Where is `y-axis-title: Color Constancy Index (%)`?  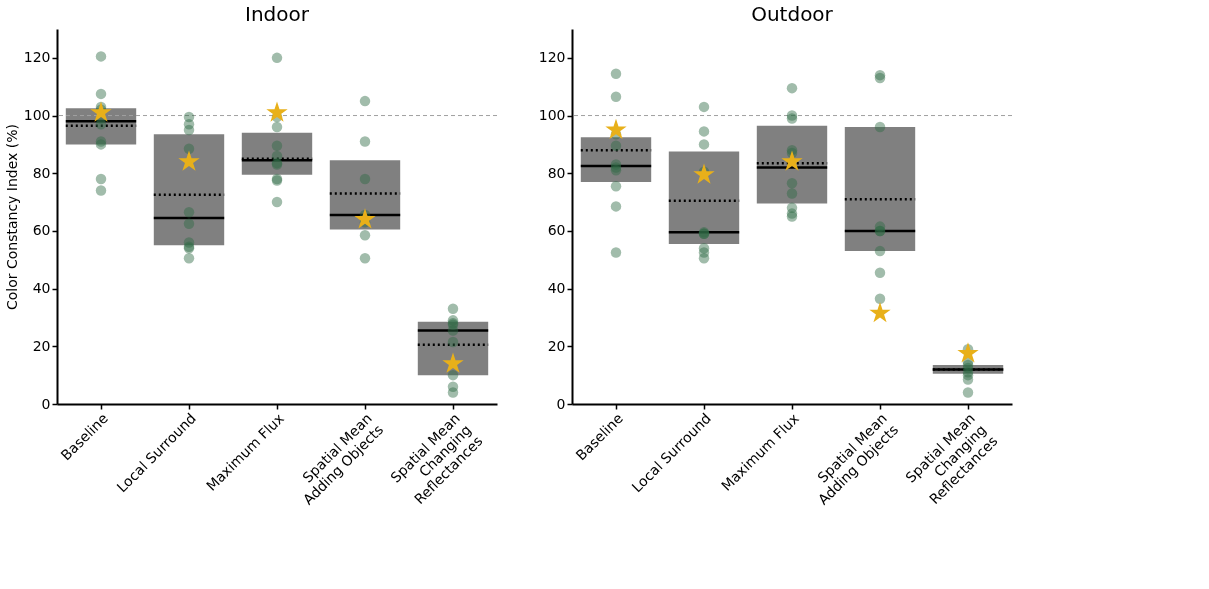 y-axis-title: Color Constancy Index (%) is located at coordinates (11, 217).